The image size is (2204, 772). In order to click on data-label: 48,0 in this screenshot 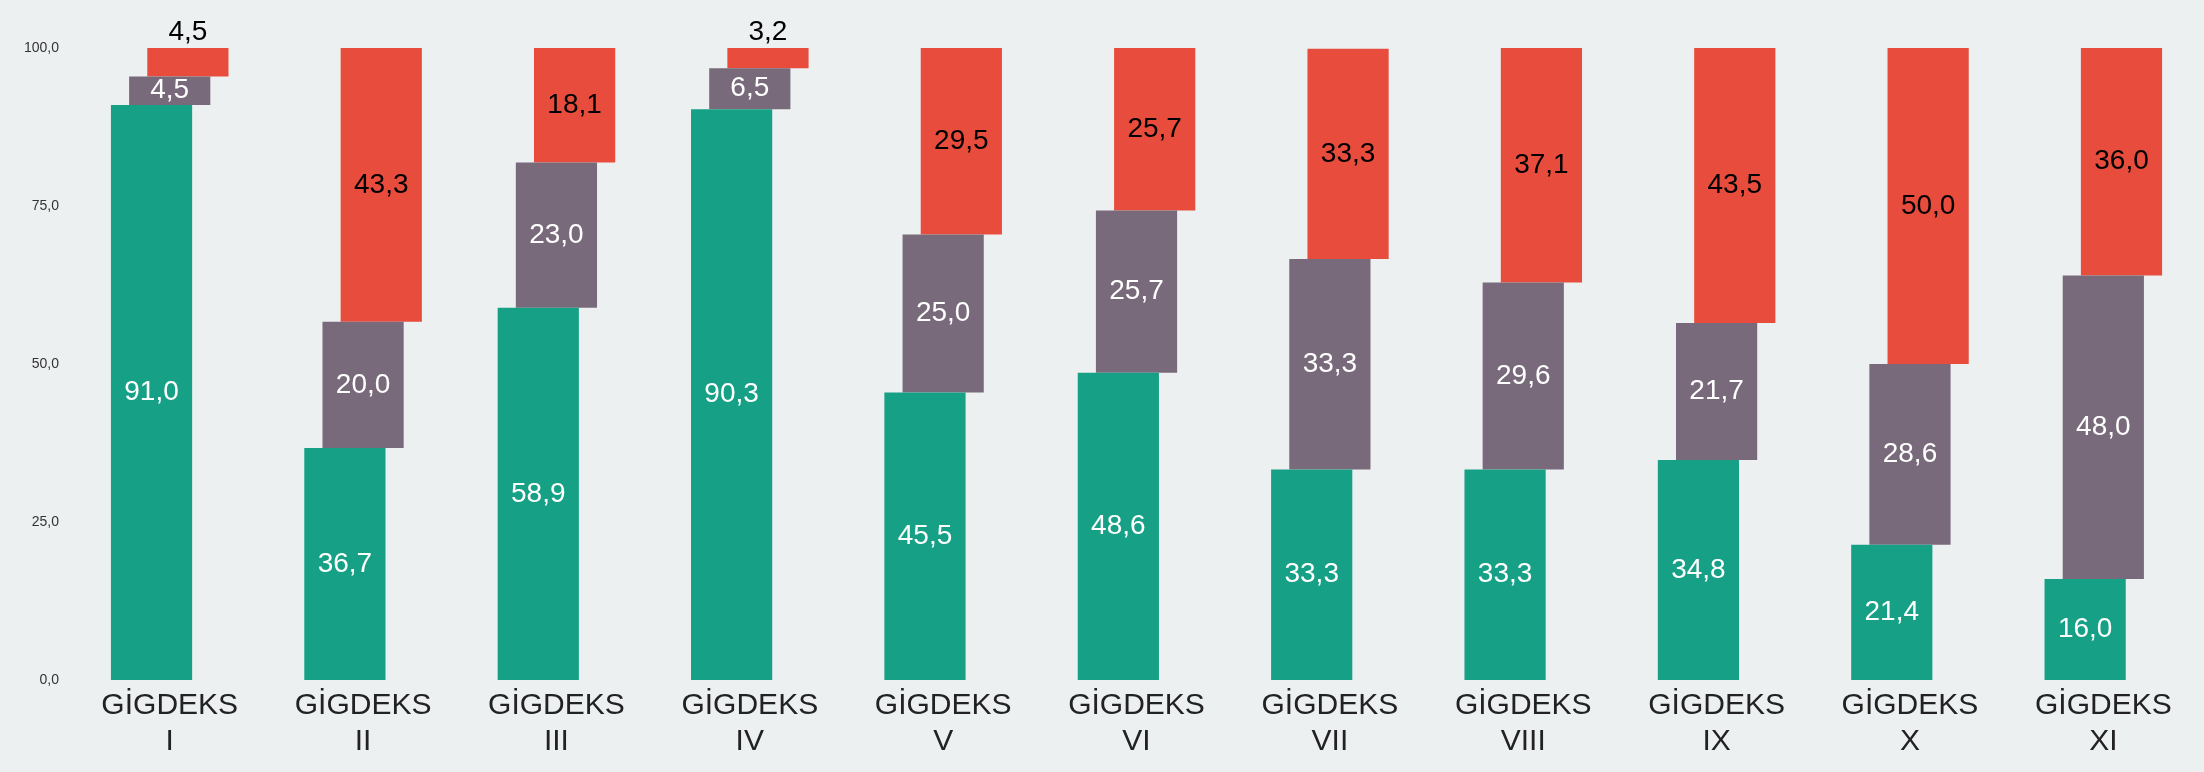, I will do `click(2103, 425)`.